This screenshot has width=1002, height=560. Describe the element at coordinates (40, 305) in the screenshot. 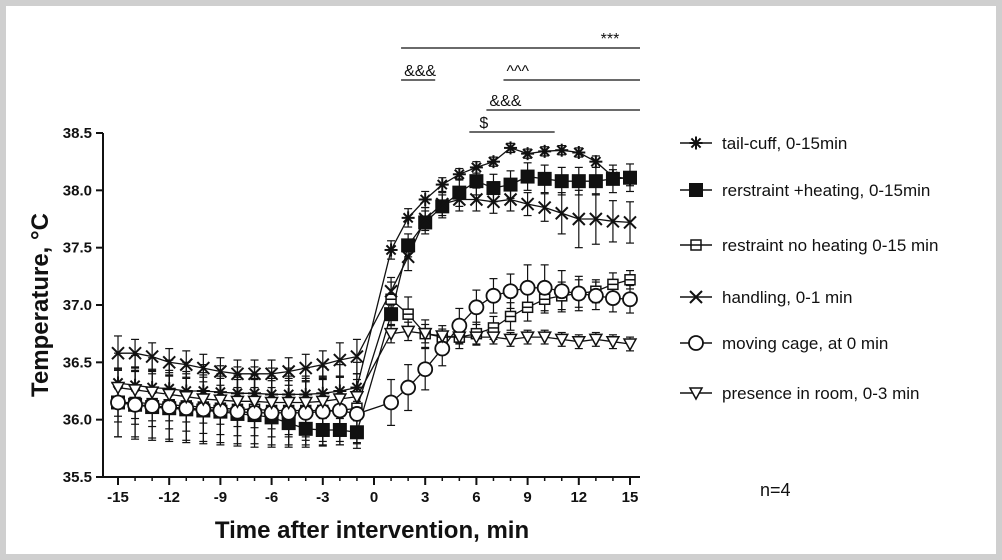

I see `y-axis-title: Temperature, °C` at that location.